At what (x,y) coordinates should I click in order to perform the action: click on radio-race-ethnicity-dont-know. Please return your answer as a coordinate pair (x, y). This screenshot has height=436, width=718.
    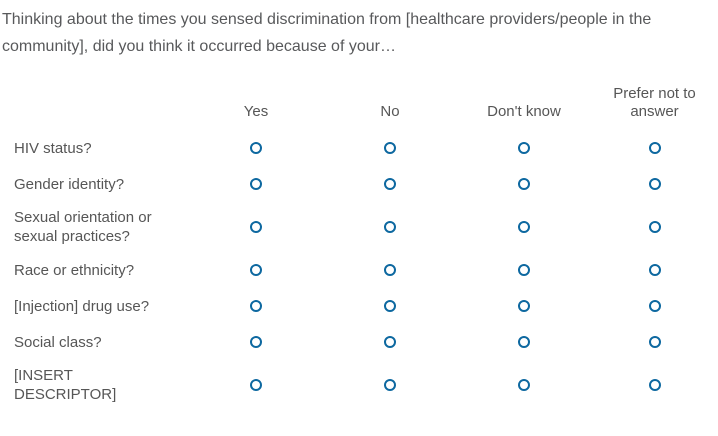
    Looking at the image, I should click on (524, 270).